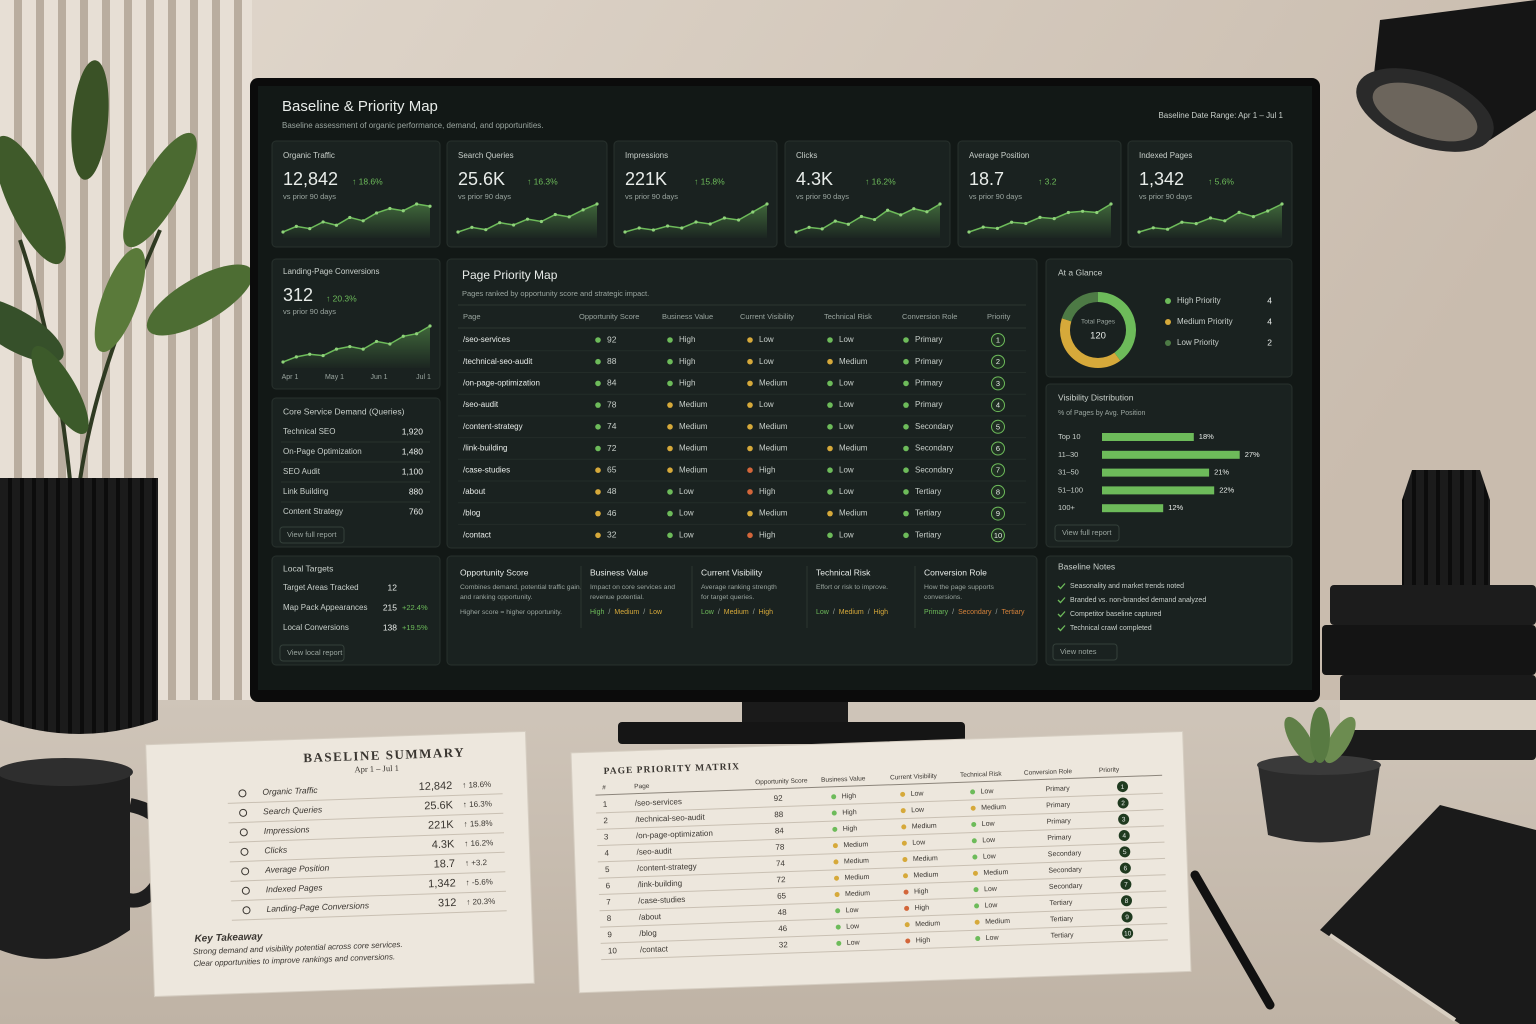 The image size is (1536, 1024). I want to click on legend-label: Low Priority, so click(1198, 342).